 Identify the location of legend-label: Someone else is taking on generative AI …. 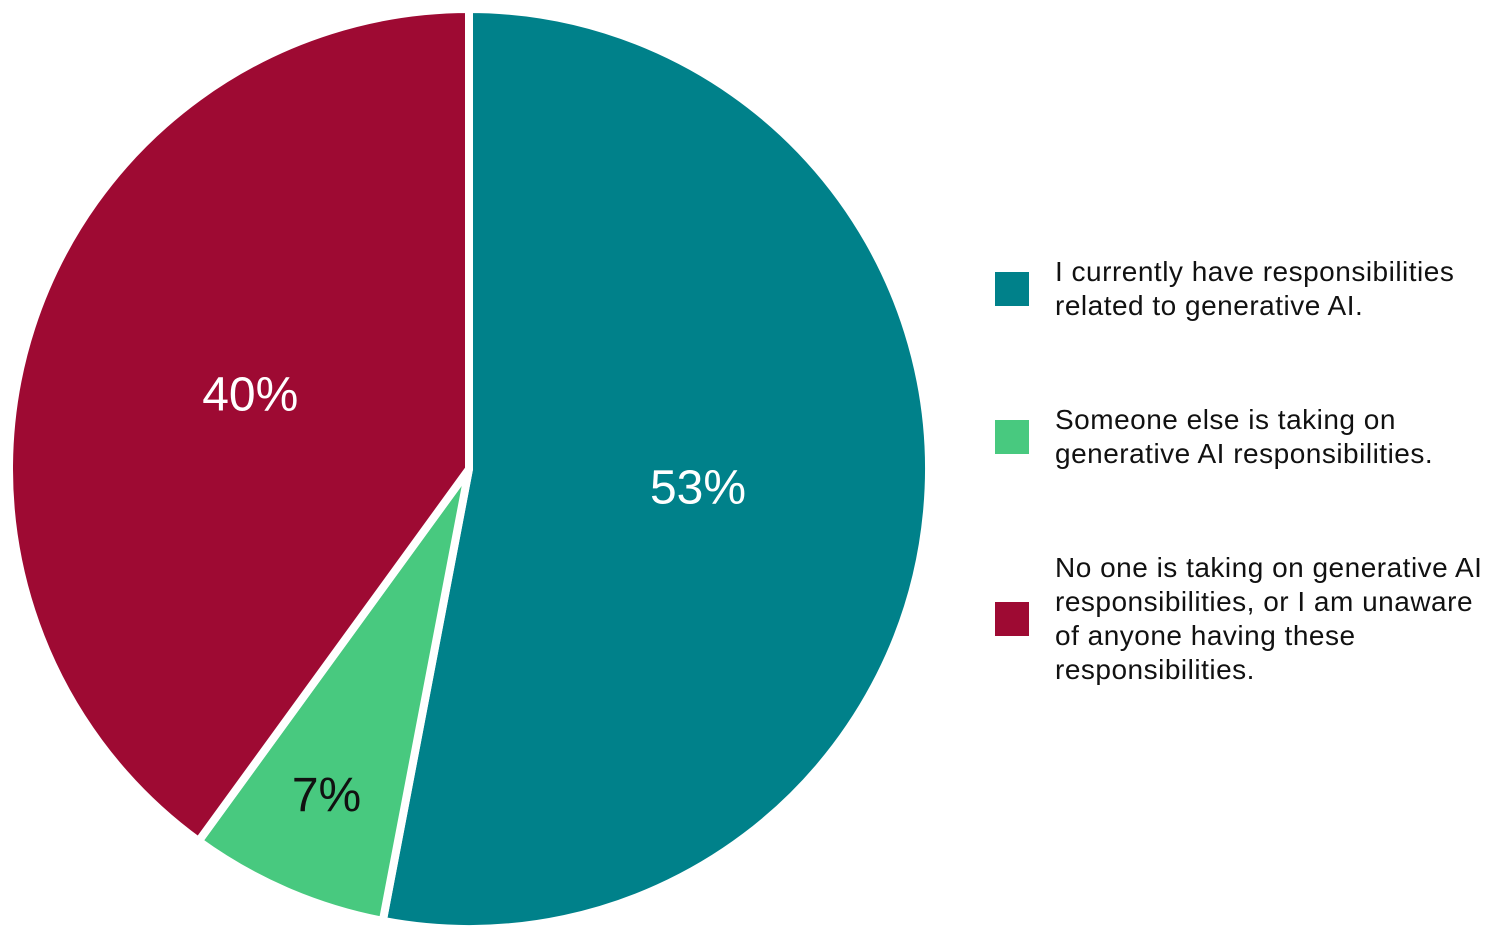
(1244, 436).